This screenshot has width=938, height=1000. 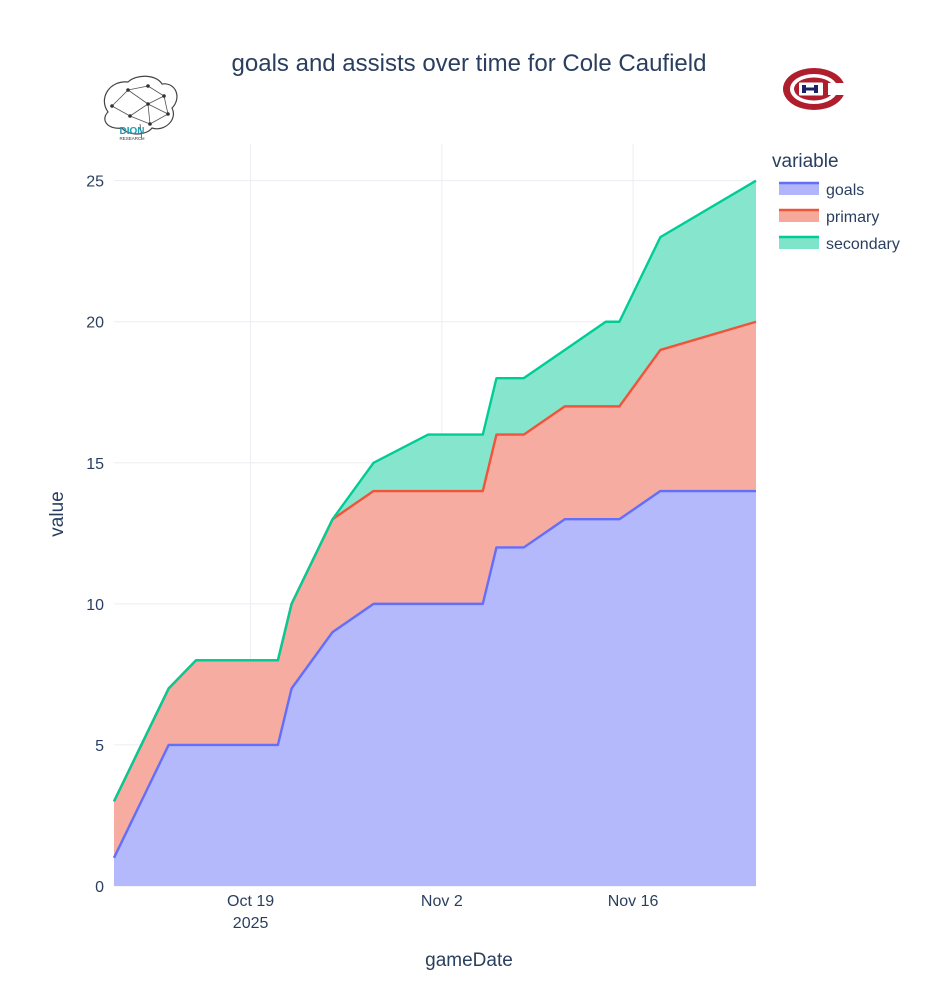 What do you see at coordinates (821, 190) in the screenshot?
I see `legend-item-goals: goals` at bounding box center [821, 190].